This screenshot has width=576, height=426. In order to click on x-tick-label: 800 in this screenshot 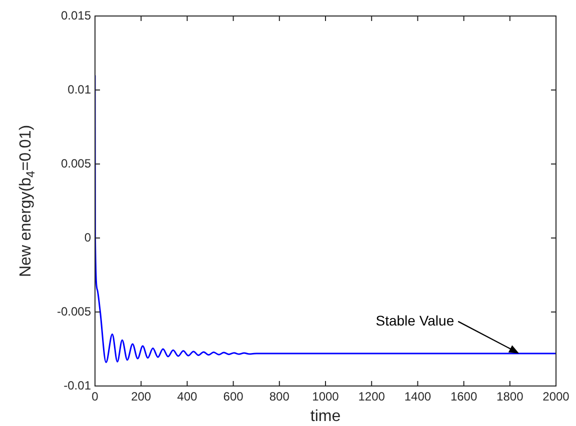, I will do `click(279, 397)`.